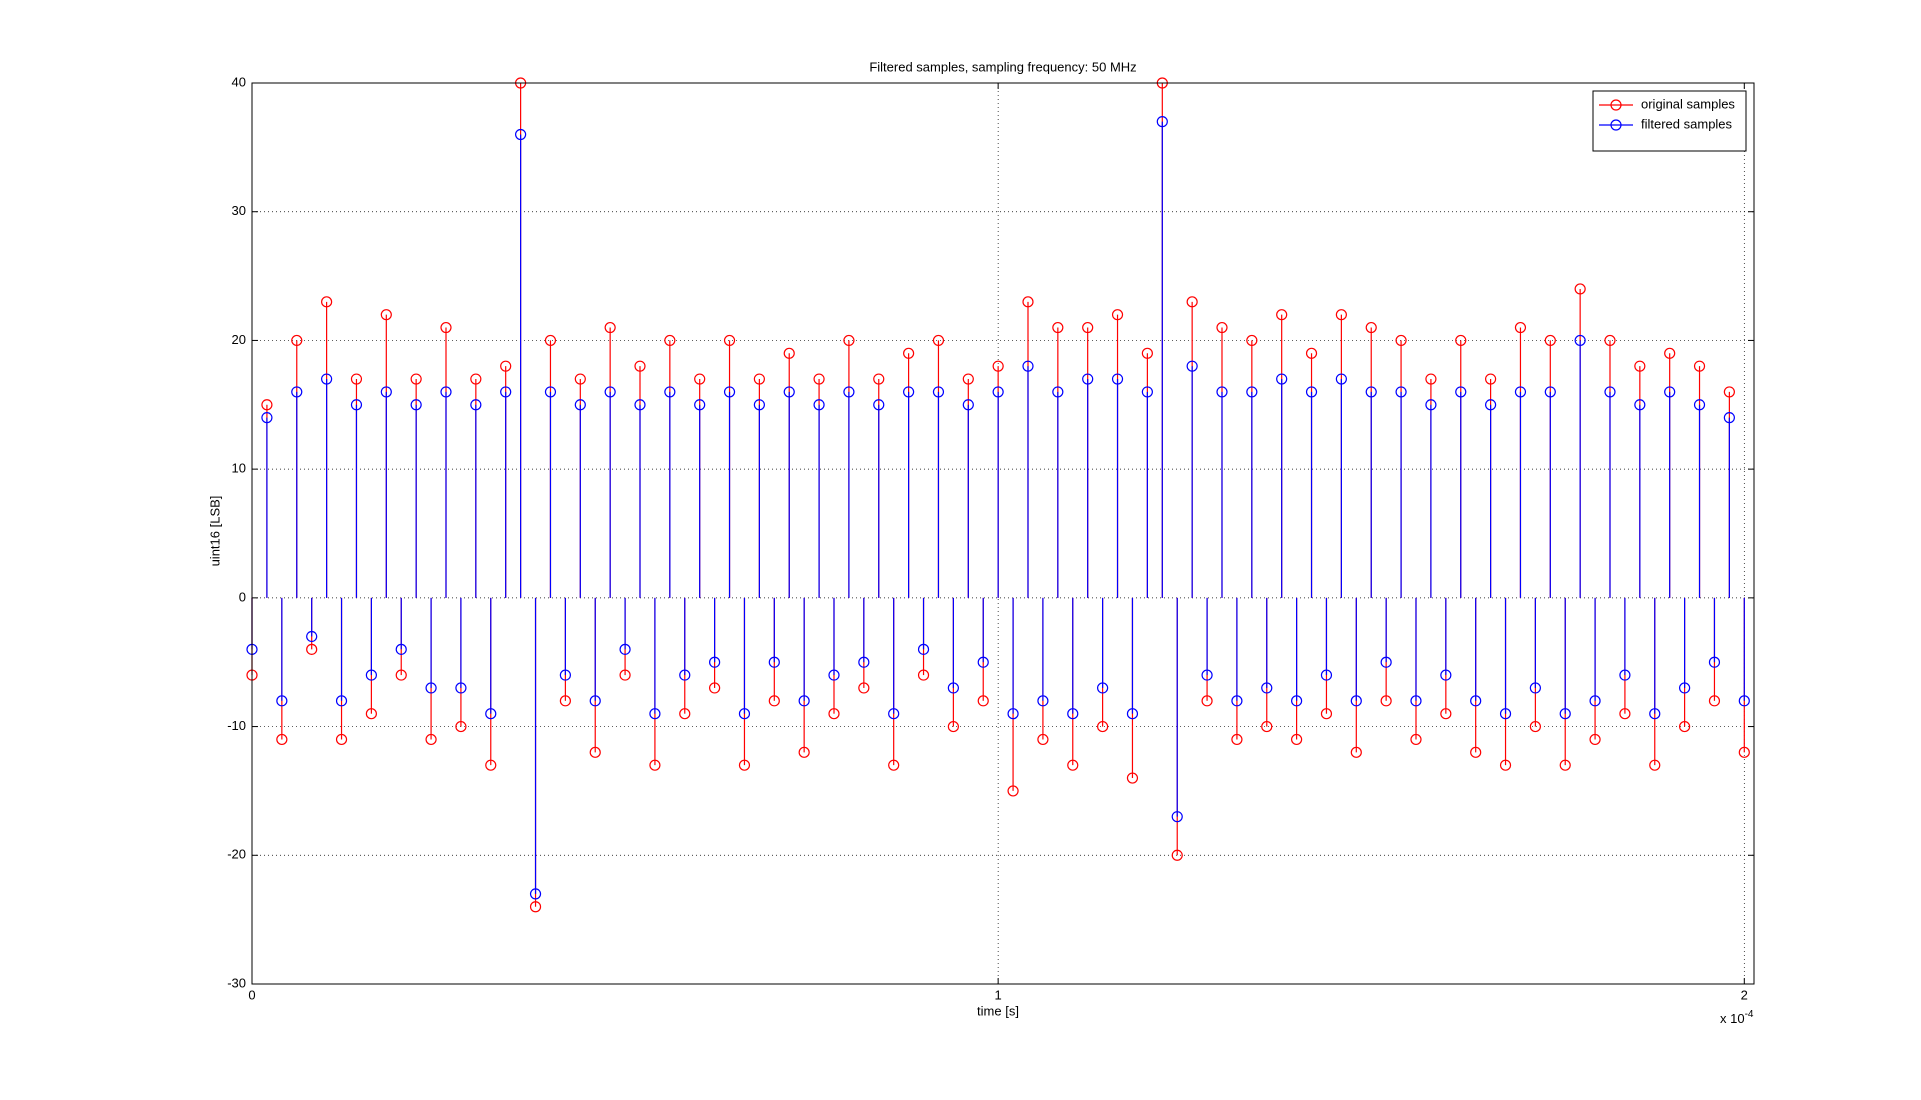 This screenshot has height=1100, width=1921. I want to click on legend-marker, so click(1616, 125).